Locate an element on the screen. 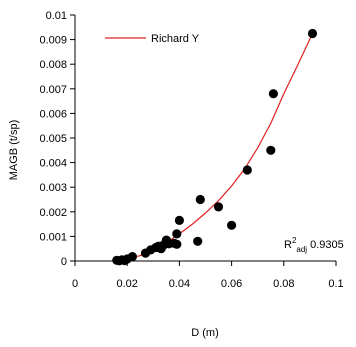 The image size is (356, 347). r2-sup: 2 is located at coordinates (294, 240).